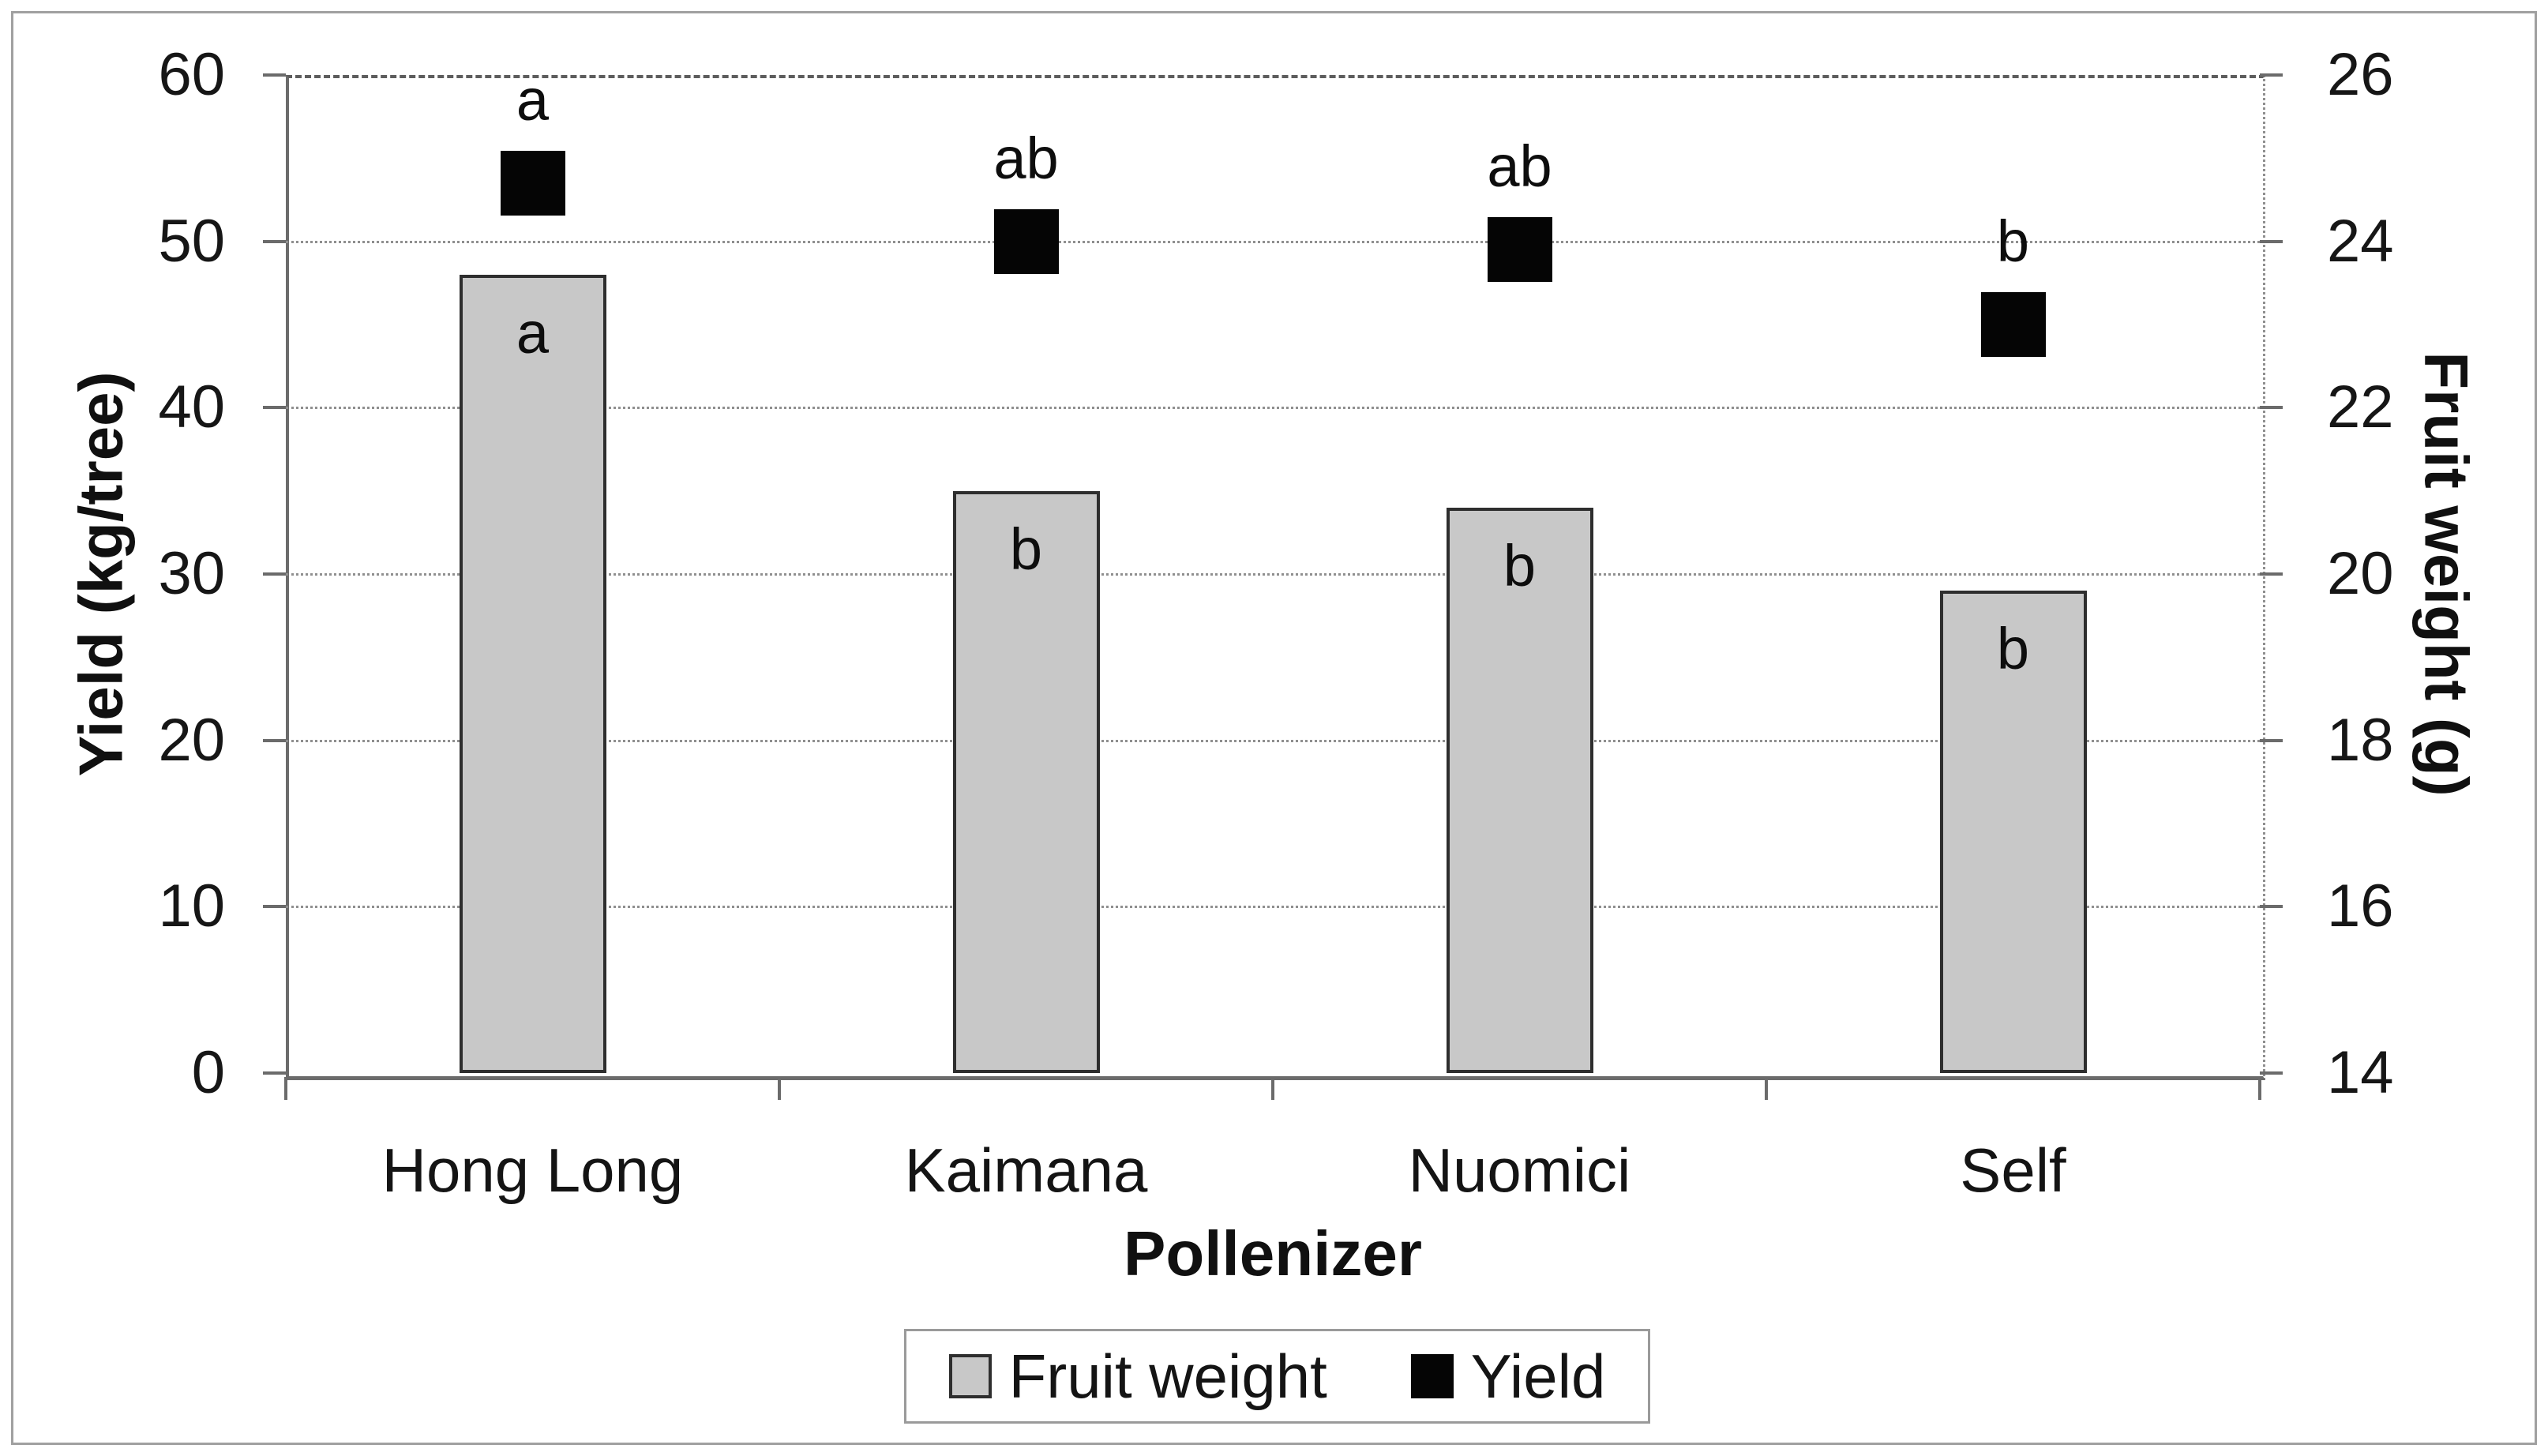 This screenshot has height=1456, width=2548. Describe the element at coordinates (208, 1072) in the screenshot. I see `left-axis-tick-label: 0` at that location.